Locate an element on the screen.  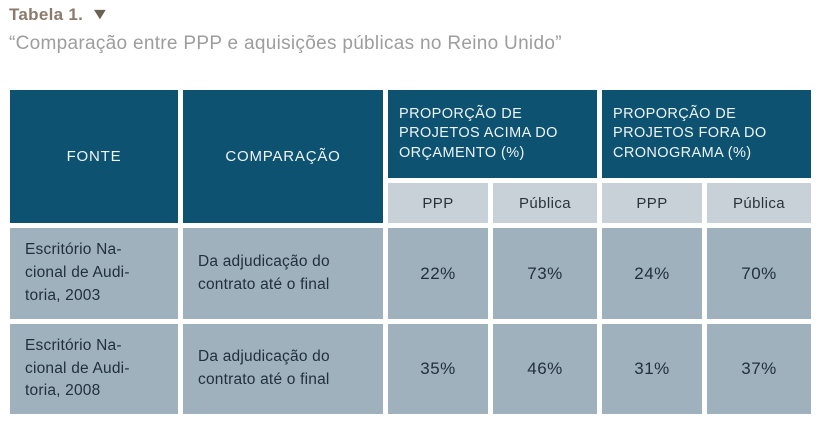
row1-value-publica-orcamento: 73% is located at coordinates (545, 273).